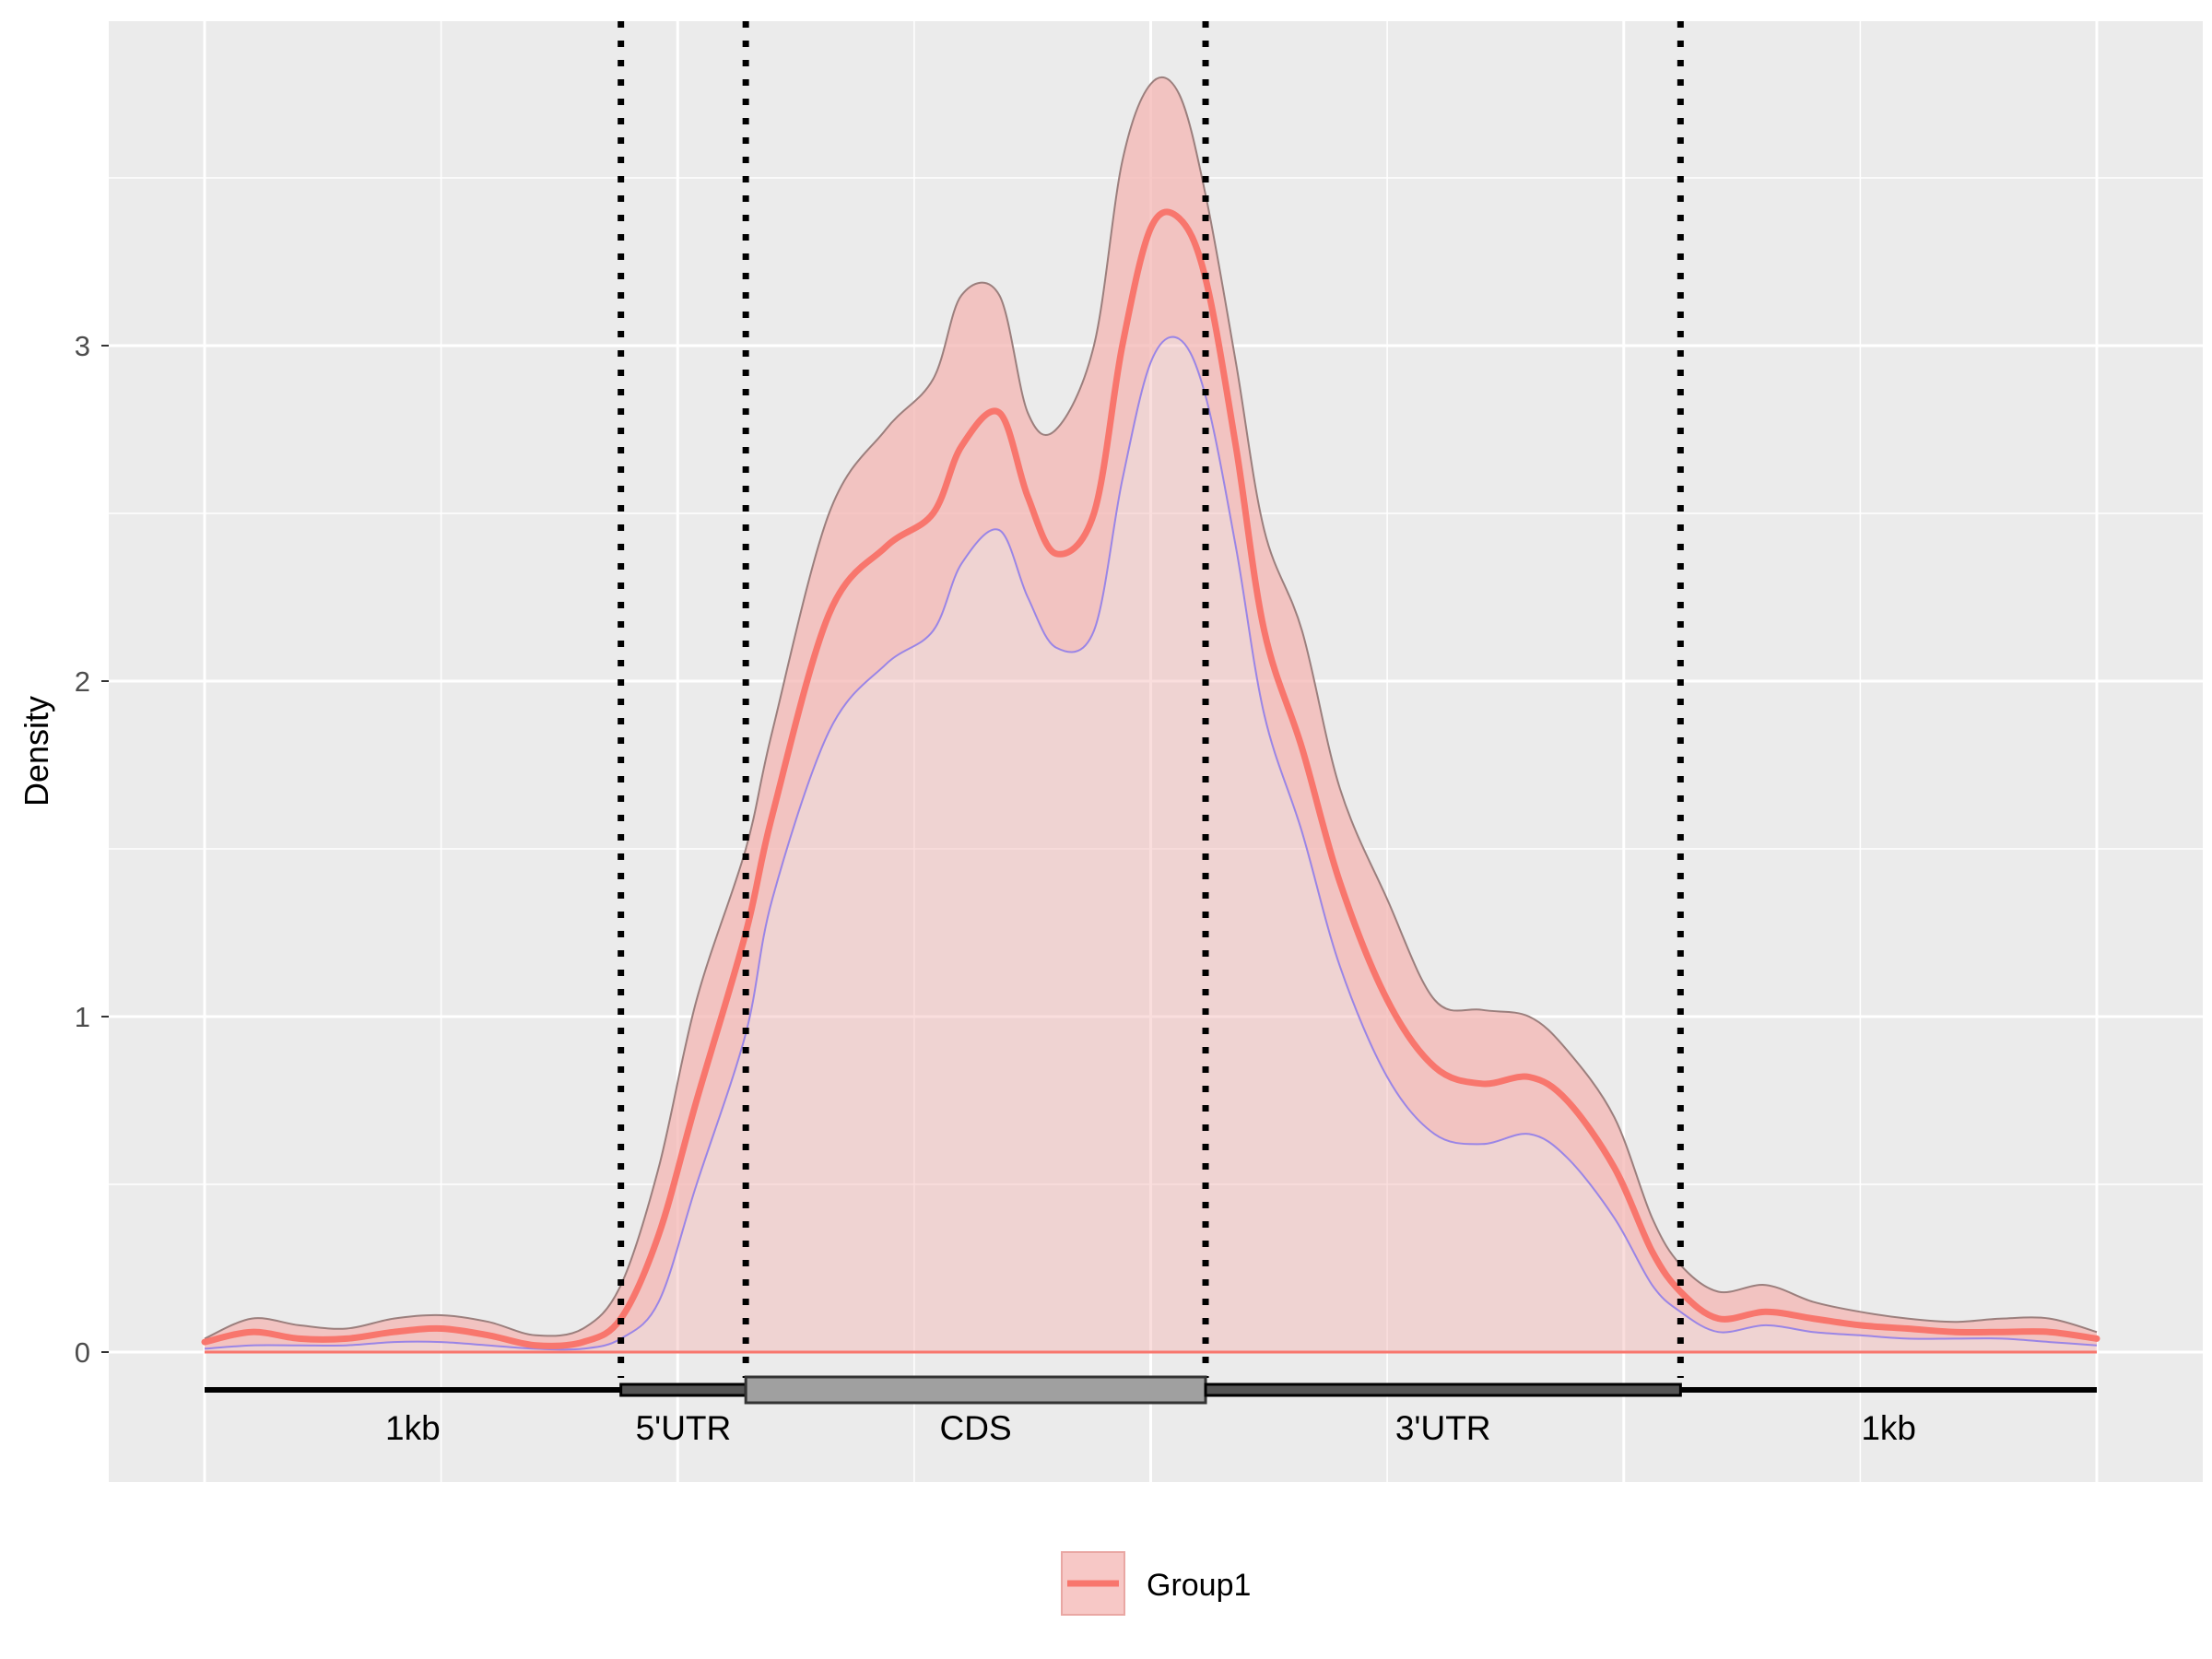 The image size is (2212, 1659). I want to click on region-label: 3'UTR, so click(1443, 1428).